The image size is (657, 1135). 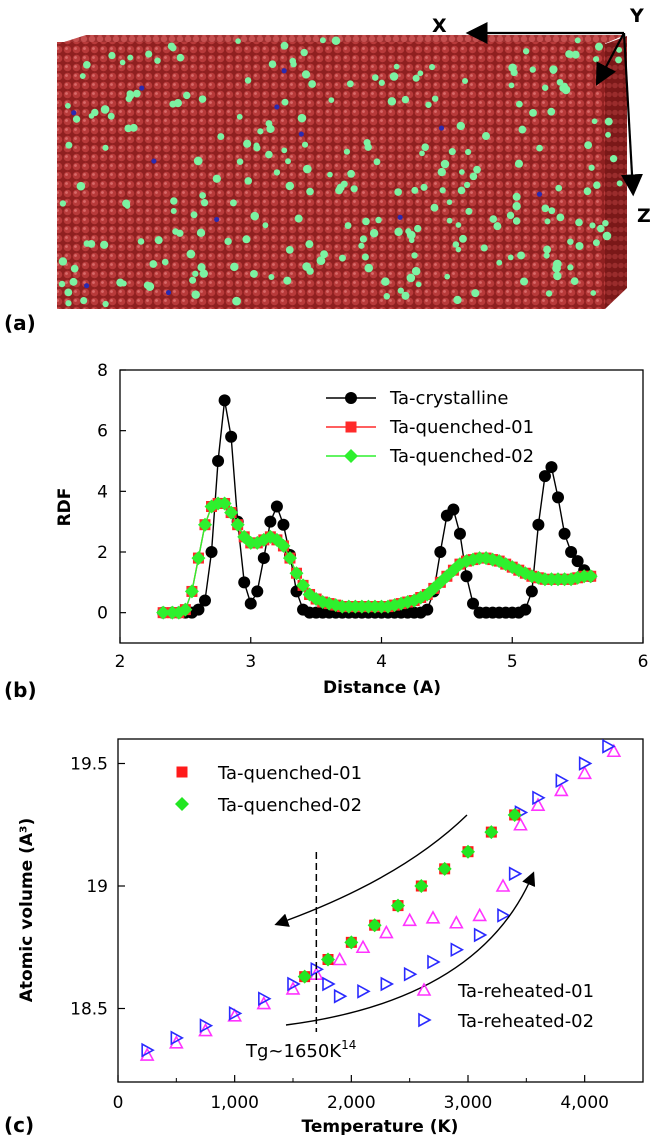 I want to click on legend-entry: Ta-reheated-01, so click(x=505, y=991).